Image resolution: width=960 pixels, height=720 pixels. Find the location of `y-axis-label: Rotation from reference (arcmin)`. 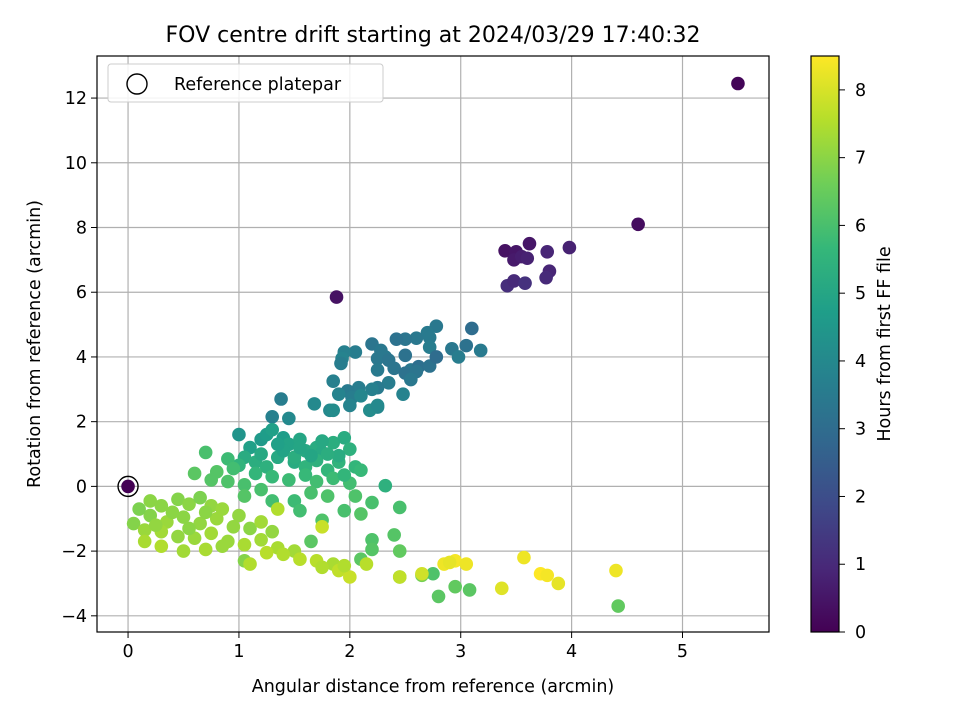

y-axis-label: Rotation from reference (arcmin) is located at coordinates (35, 344).